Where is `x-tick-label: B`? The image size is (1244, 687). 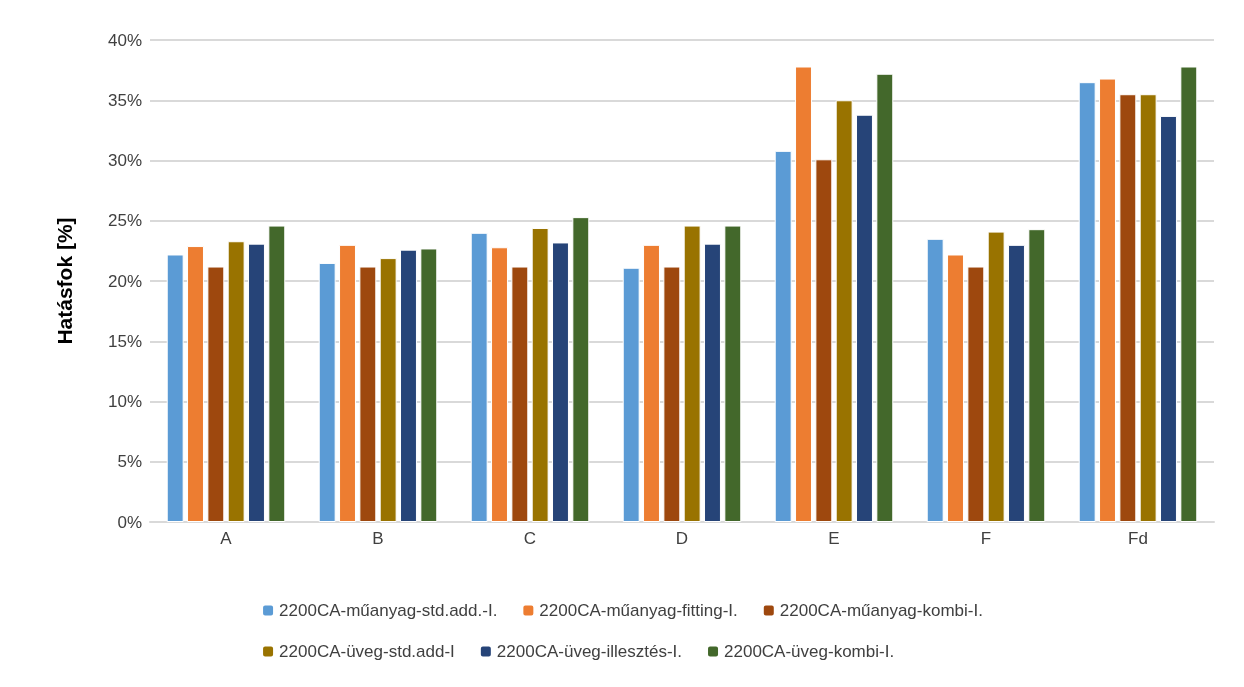
x-tick-label: B is located at coordinates (378, 538).